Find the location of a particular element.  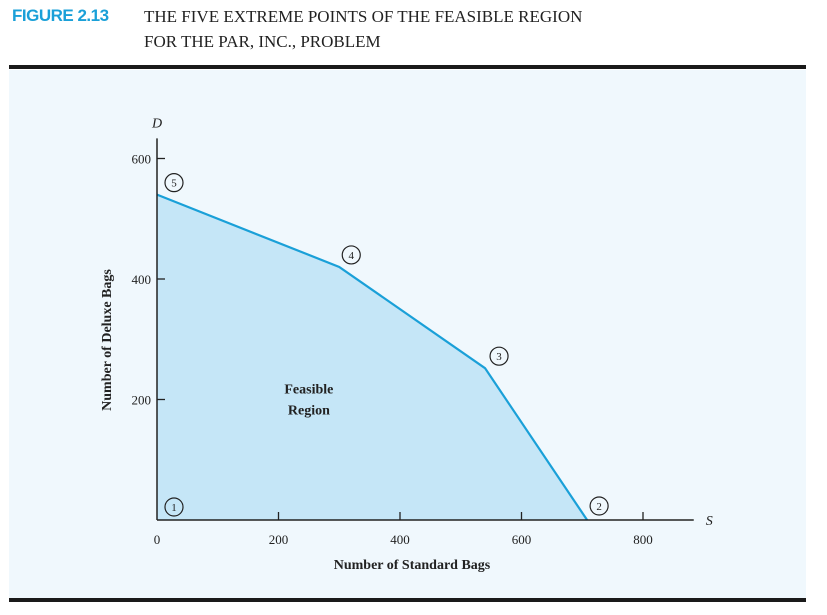

figure-title-line2: FOR THE PAR, INC., PROBLEM is located at coordinates (262, 41).